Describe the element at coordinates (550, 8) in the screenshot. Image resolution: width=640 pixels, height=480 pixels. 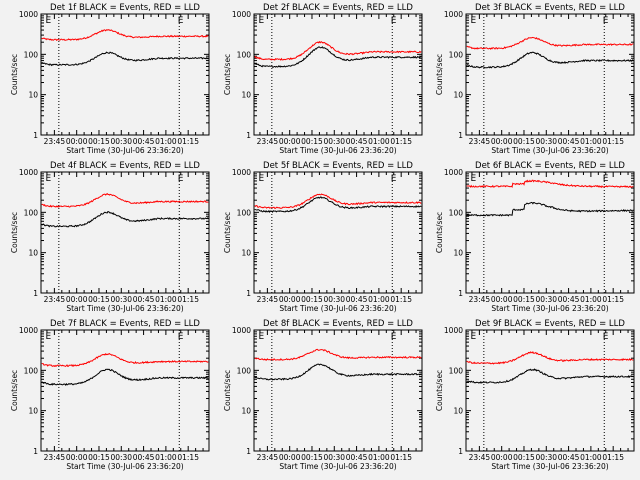
I see `panel-title: Det 3f BLACK = Events, RED = LLD` at that location.